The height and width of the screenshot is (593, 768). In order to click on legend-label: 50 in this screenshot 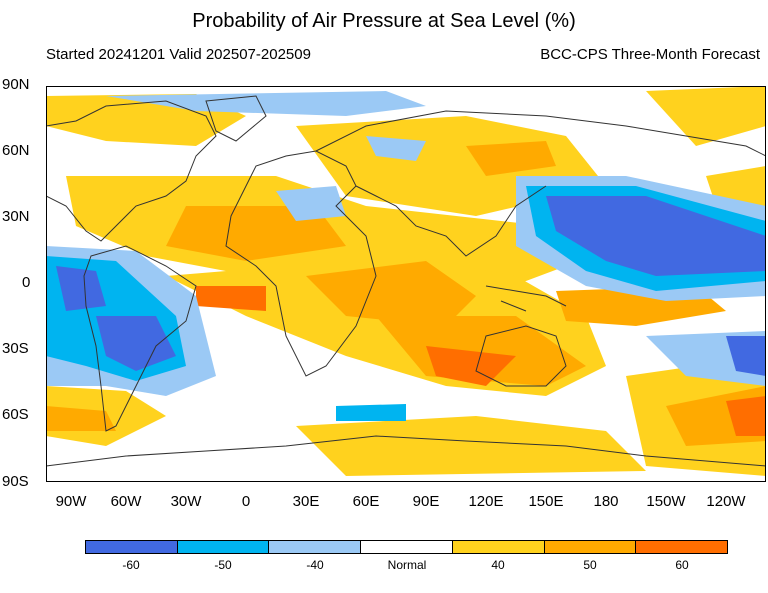, I will do `click(590, 565)`.